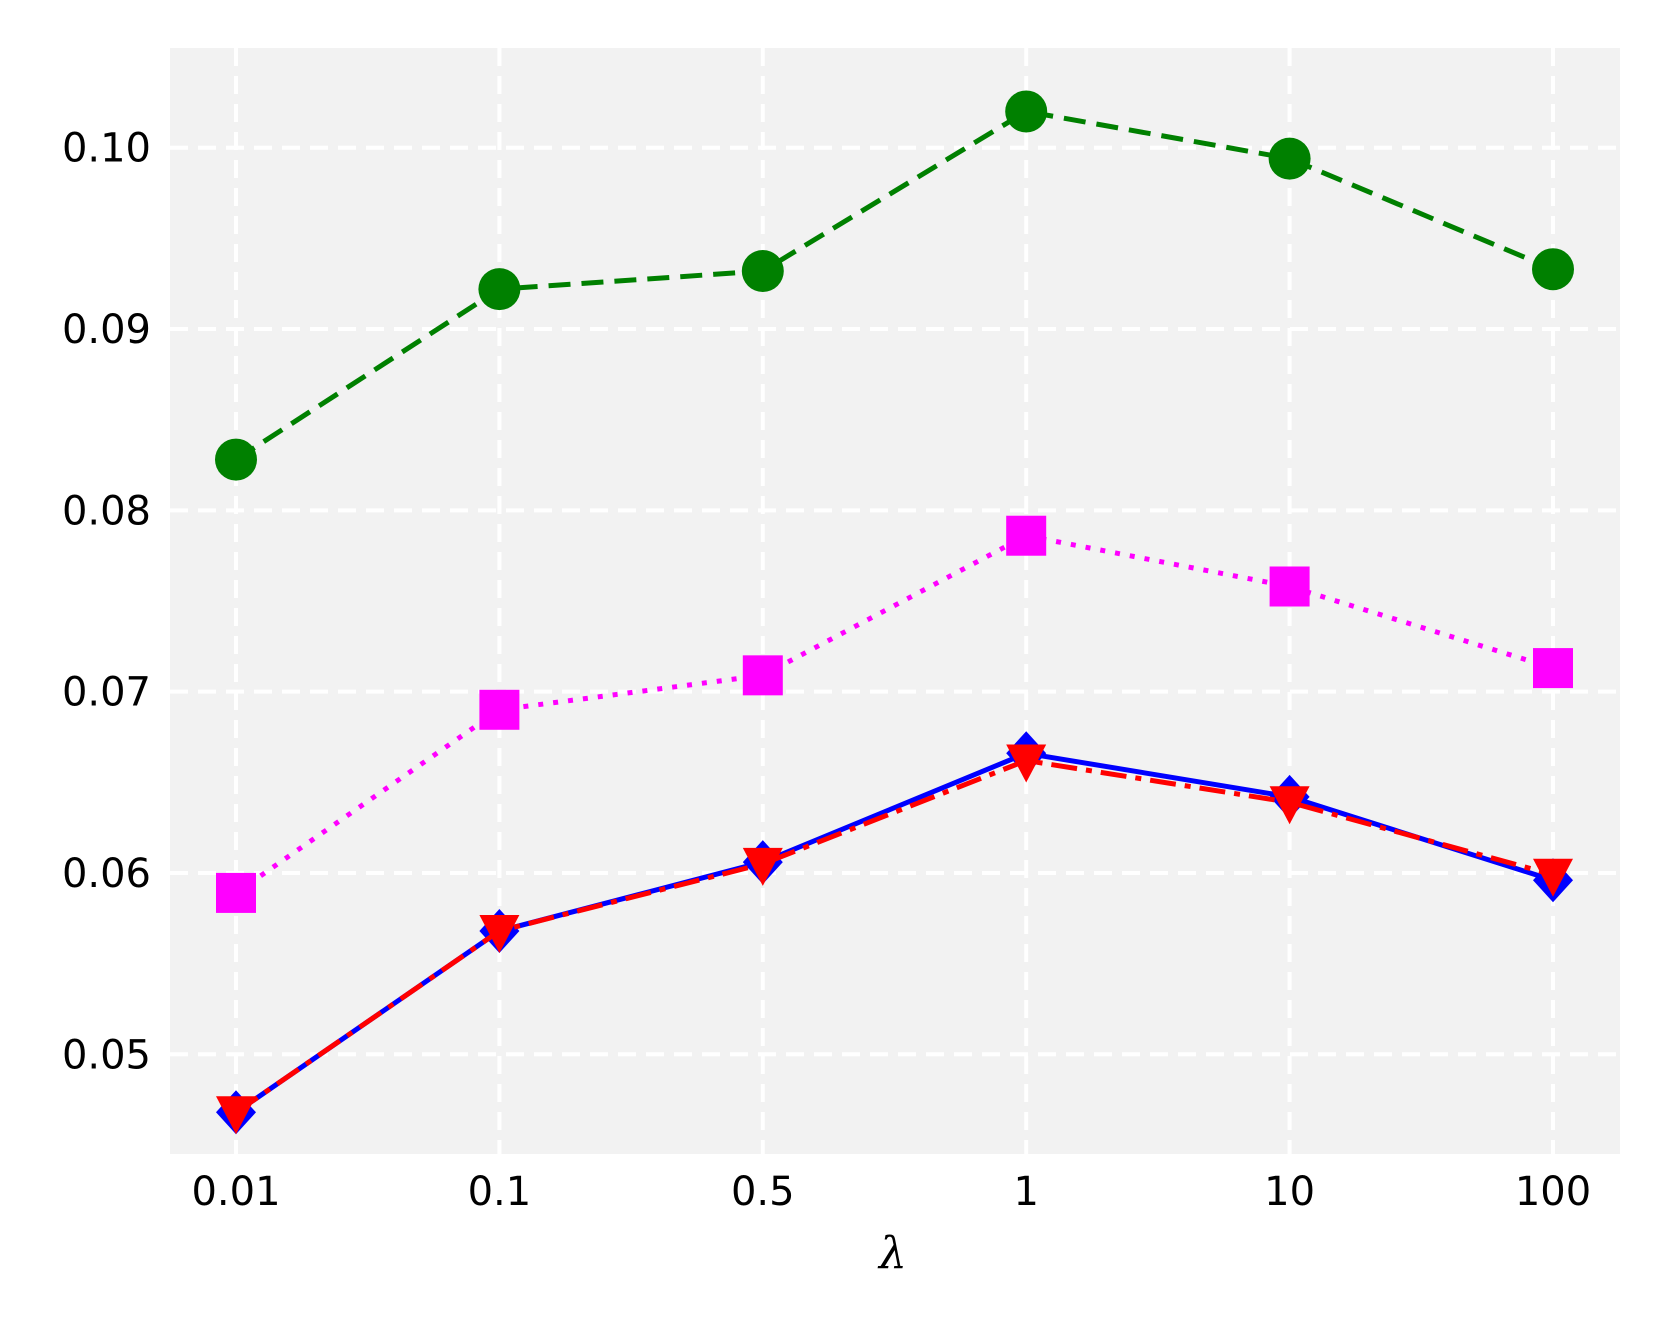  Describe the element at coordinates (1289, 1192) in the screenshot. I see `x-tick-label: 10` at that location.